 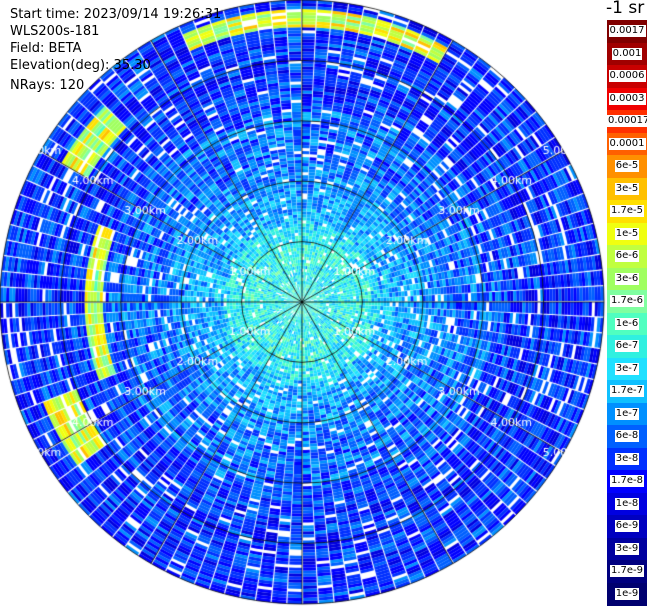 I want to click on legend-label: 3e-8, so click(x=627, y=458).